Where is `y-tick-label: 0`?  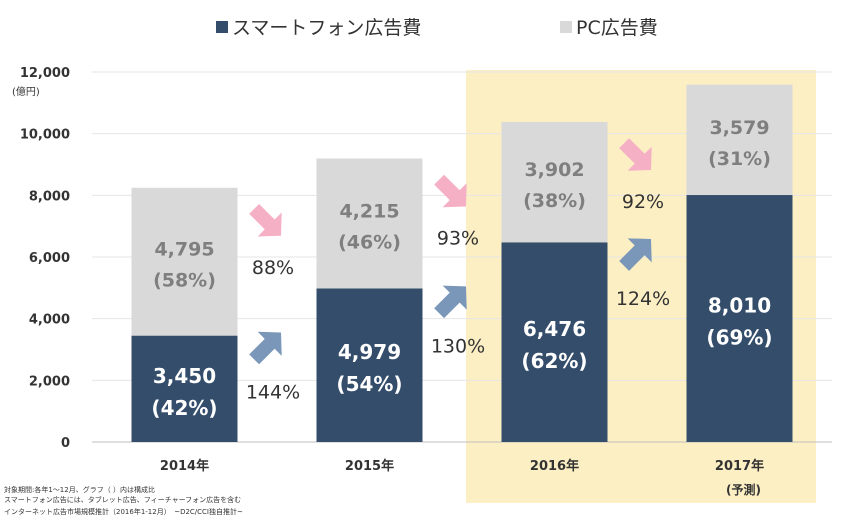 y-tick-label: 0 is located at coordinates (65, 443).